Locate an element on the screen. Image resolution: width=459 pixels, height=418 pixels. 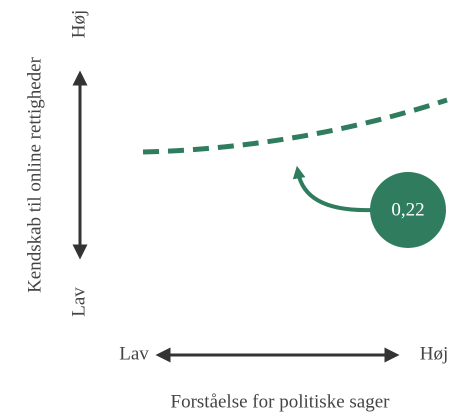
x-axis-label: Forståelse for politiske sager is located at coordinates (281, 401).